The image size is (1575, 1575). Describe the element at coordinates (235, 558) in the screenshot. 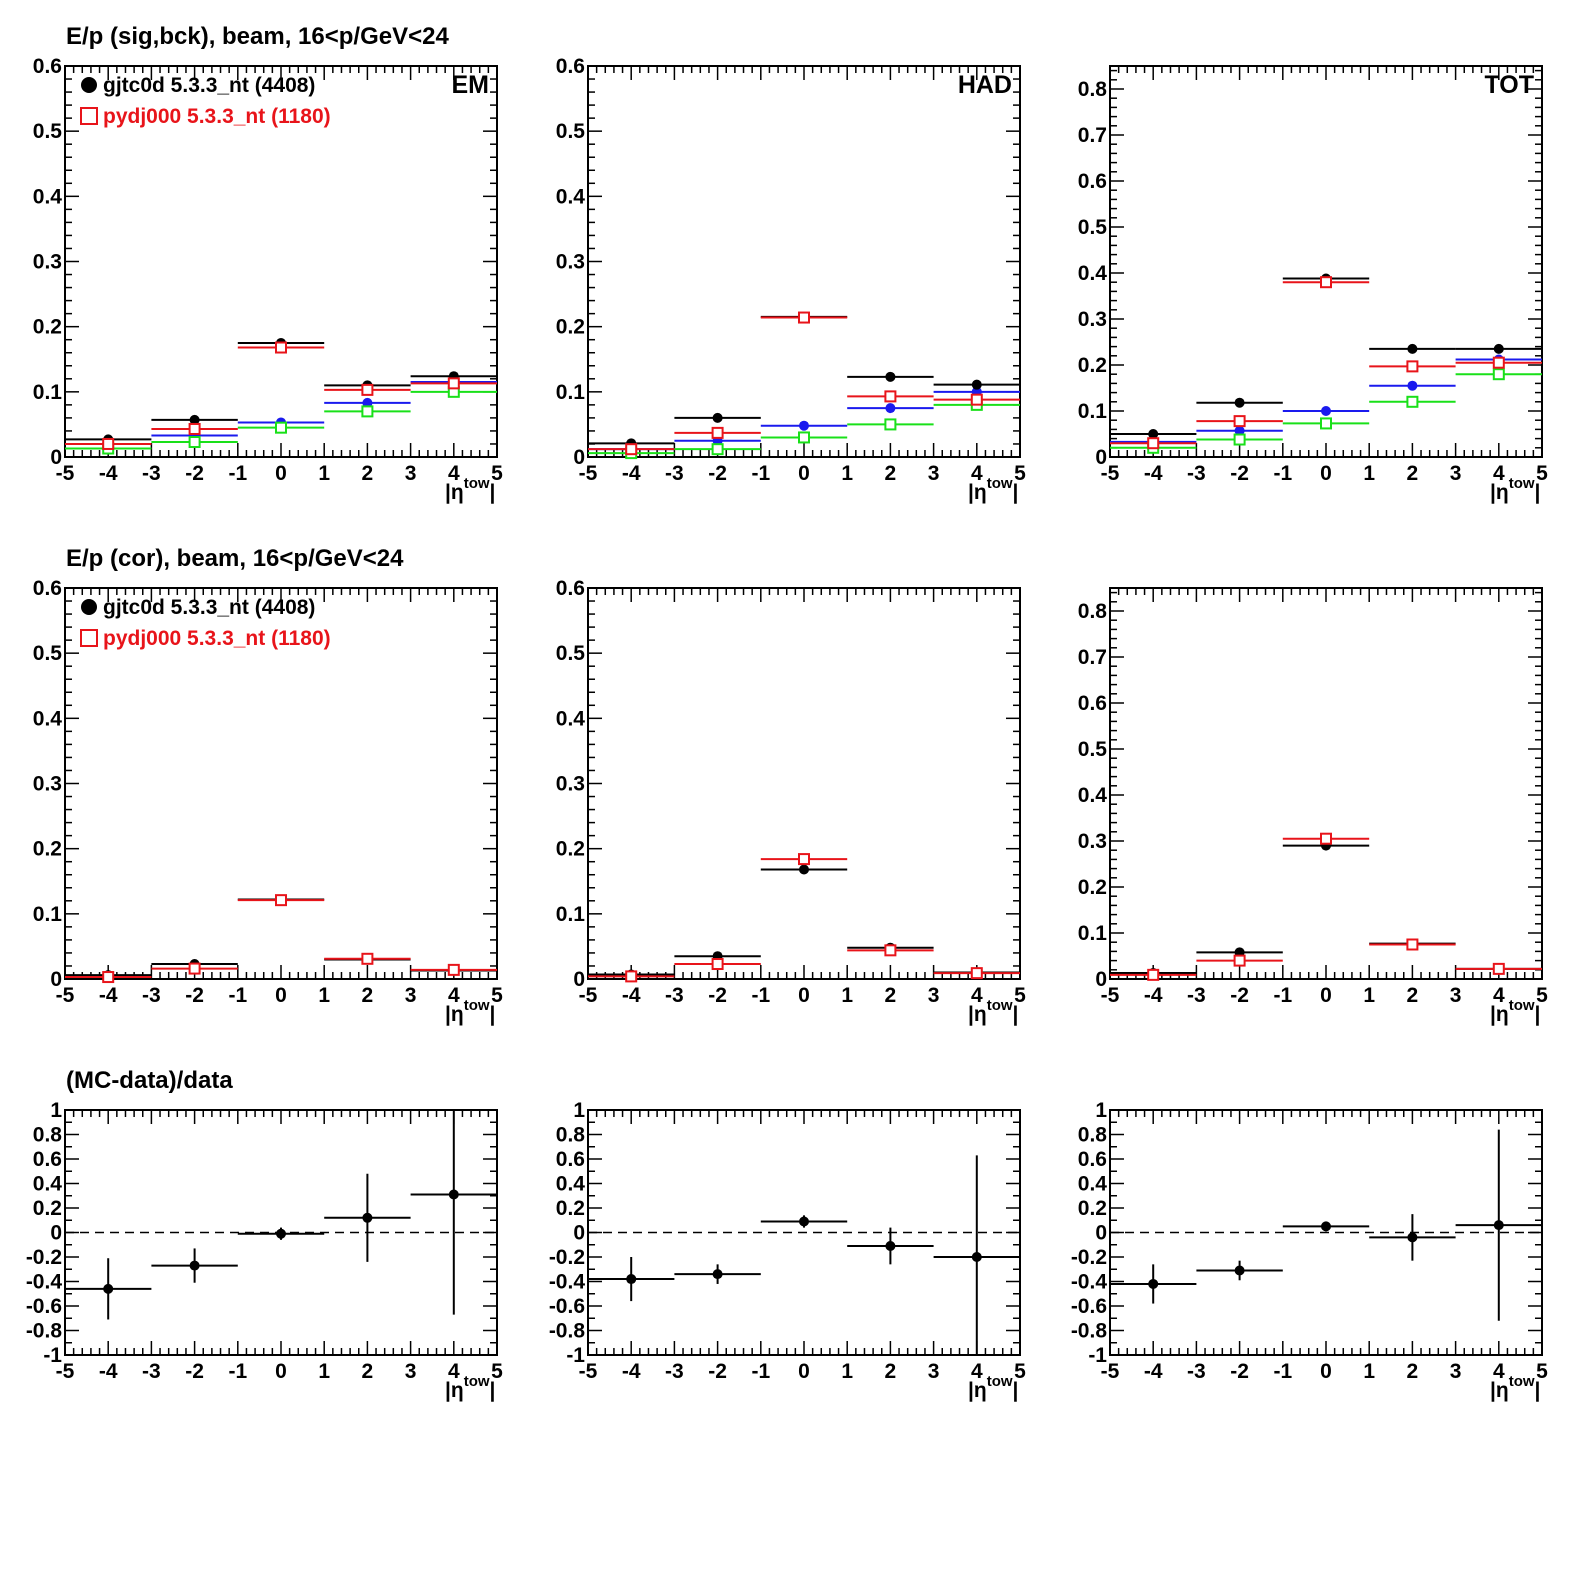

I see `row-title: E/p (cor), beam, 16<p/GeV<24` at that location.